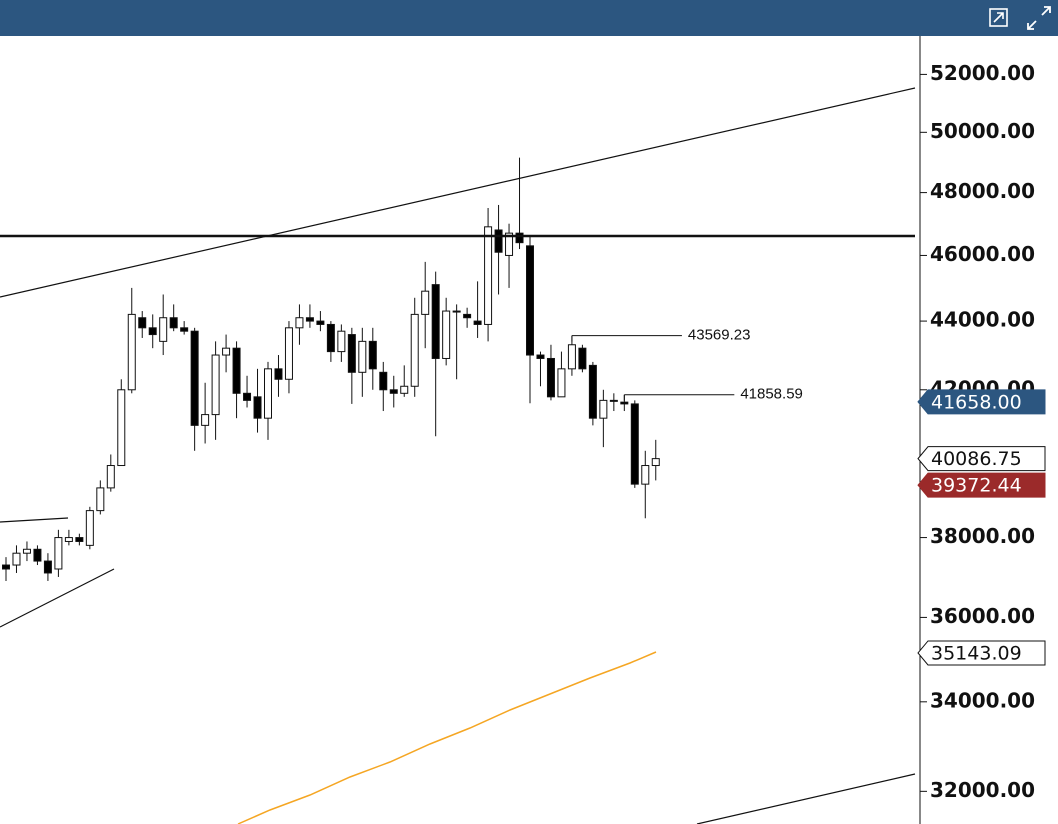 The image size is (1058, 824). Describe the element at coordinates (976, 486) in the screenshot. I see `price-label-text: 39372.44` at that location.